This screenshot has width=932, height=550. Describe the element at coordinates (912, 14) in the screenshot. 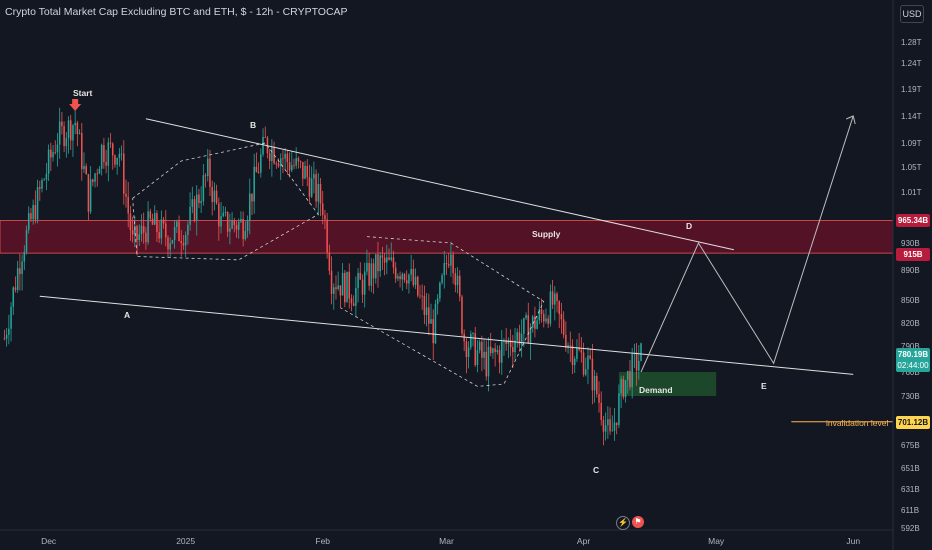

I see `currency-button: USD` at that location.